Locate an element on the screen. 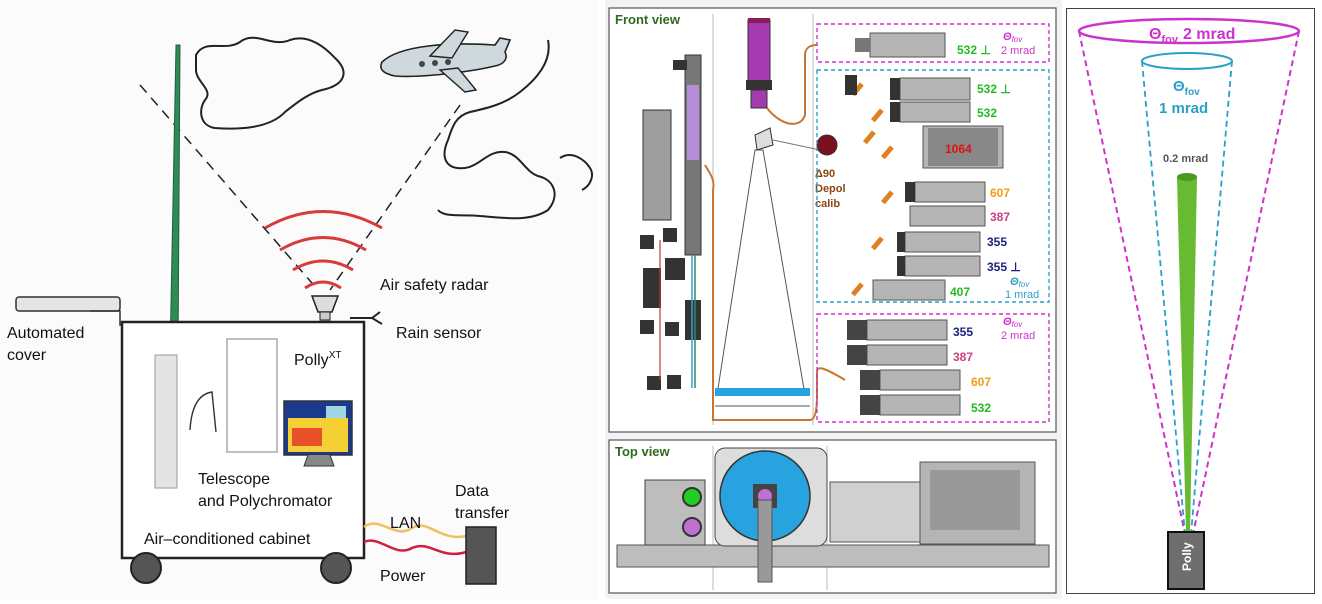  fov-inner-right is located at coordinates (1211, 297).